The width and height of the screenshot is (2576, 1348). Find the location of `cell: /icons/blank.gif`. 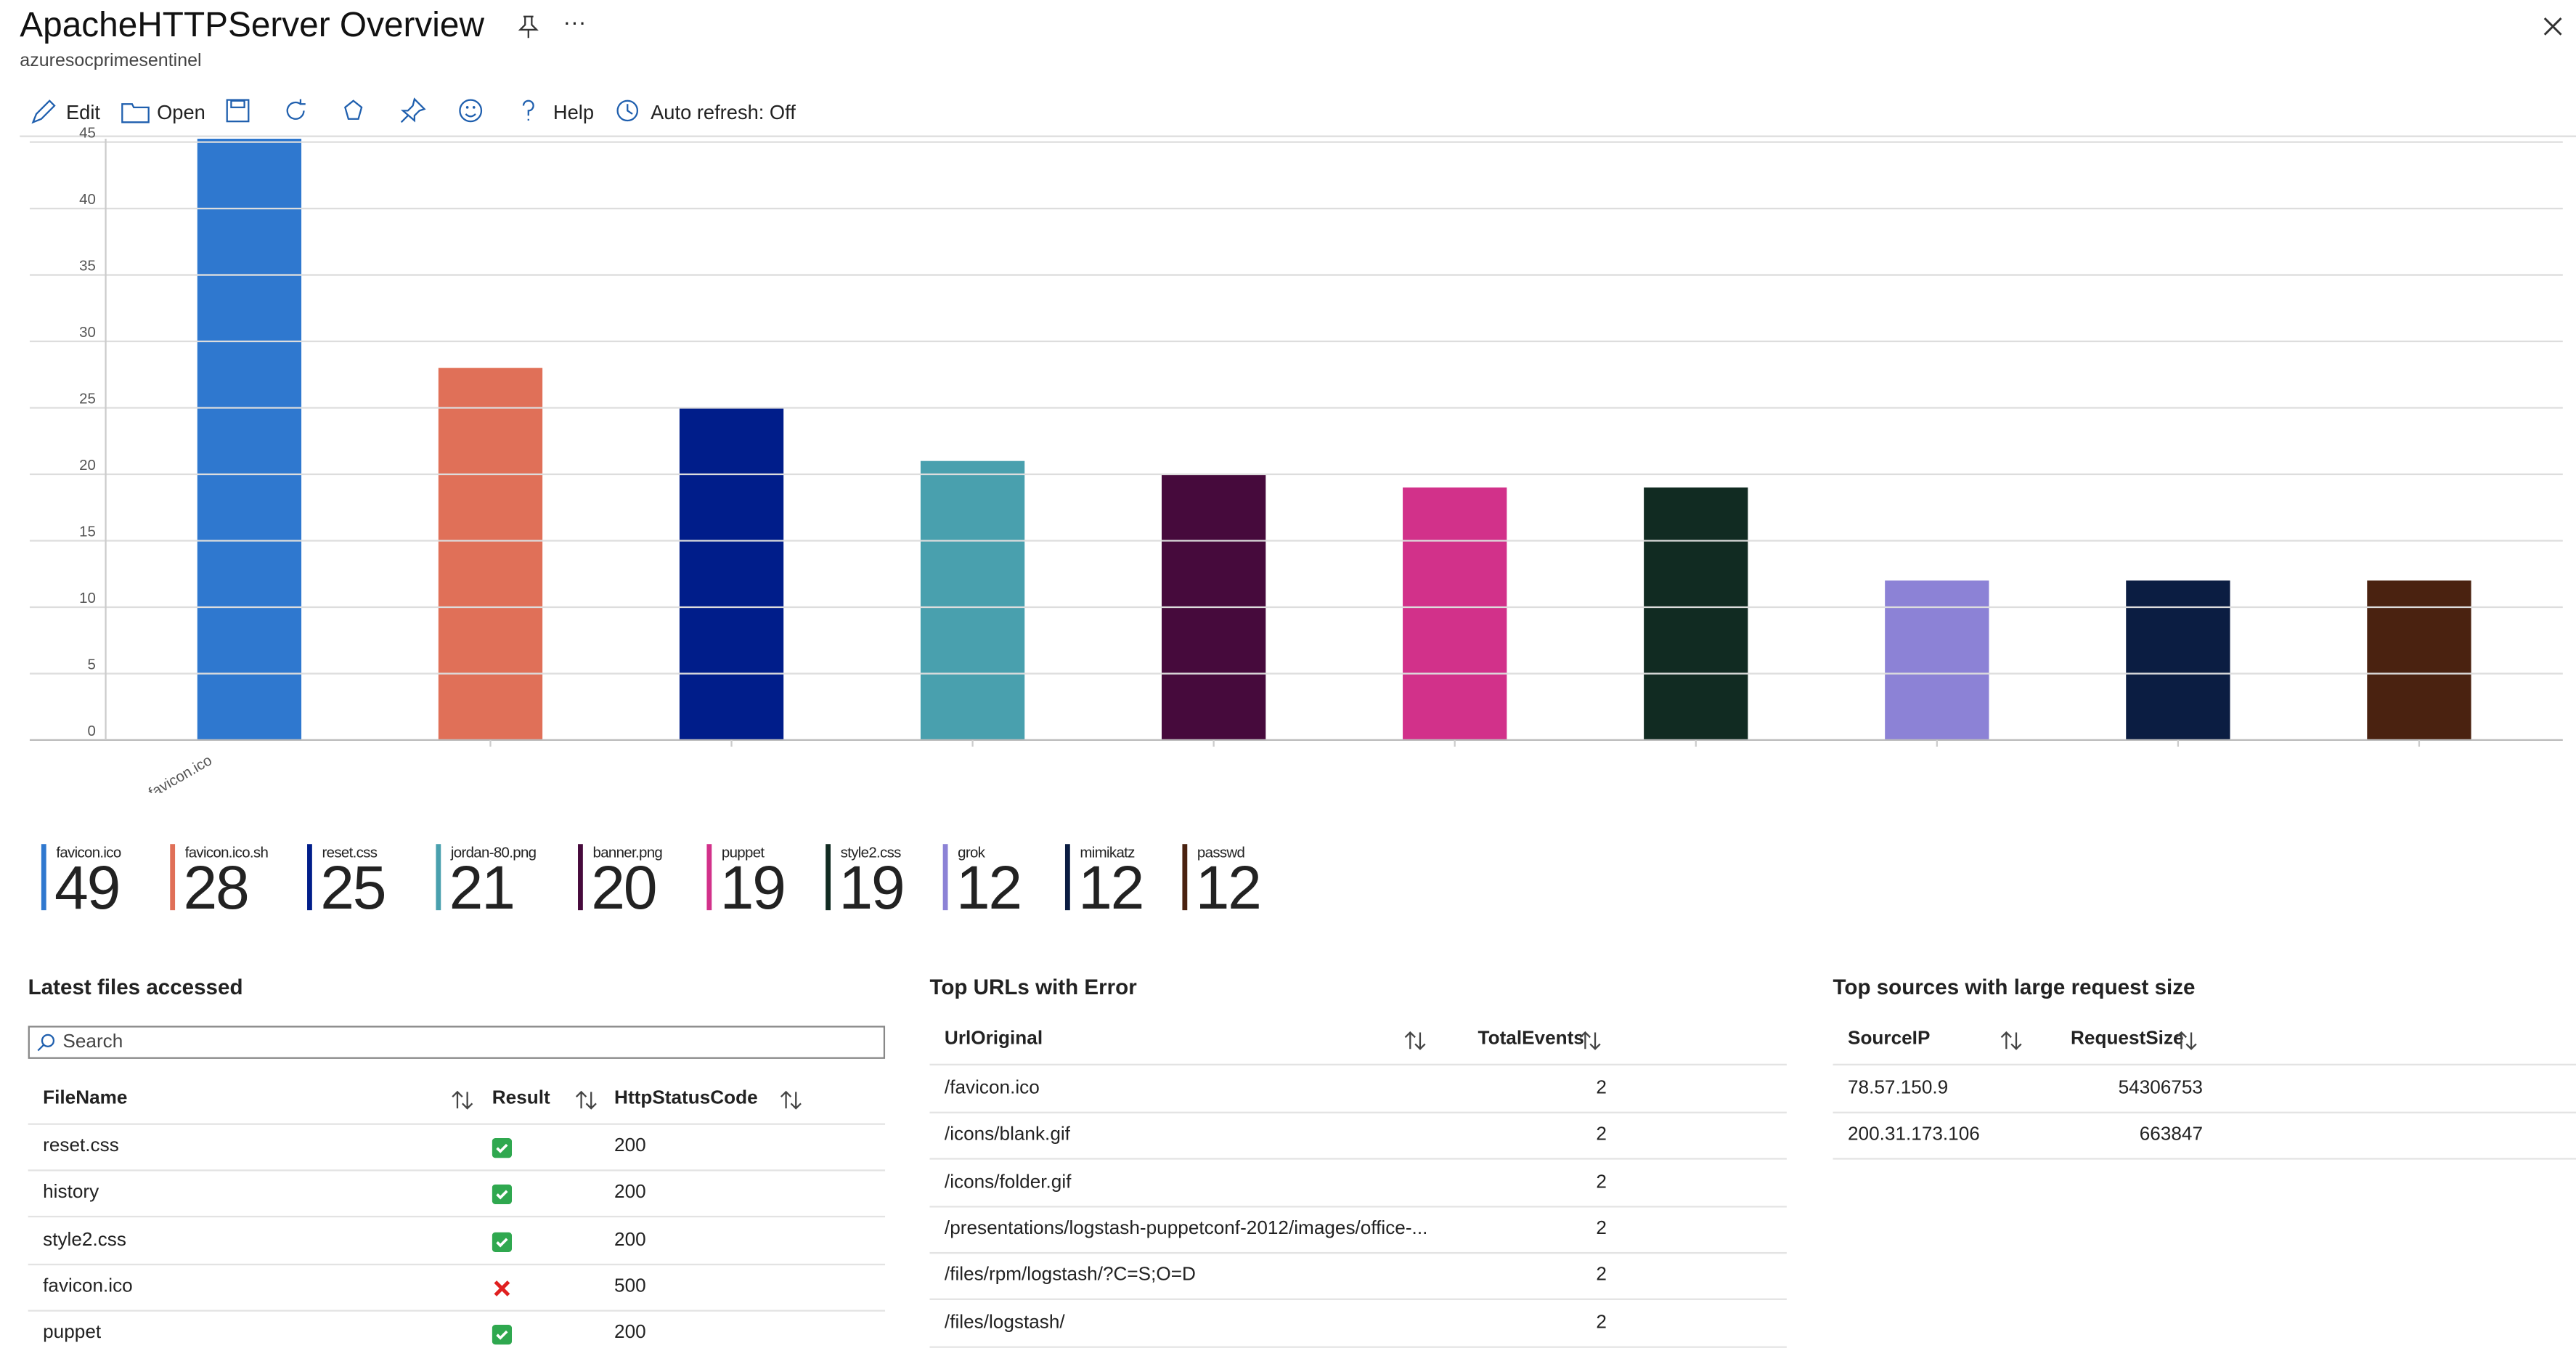

cell: /icons/blank.gif is located at coordinates (1007, 1135).